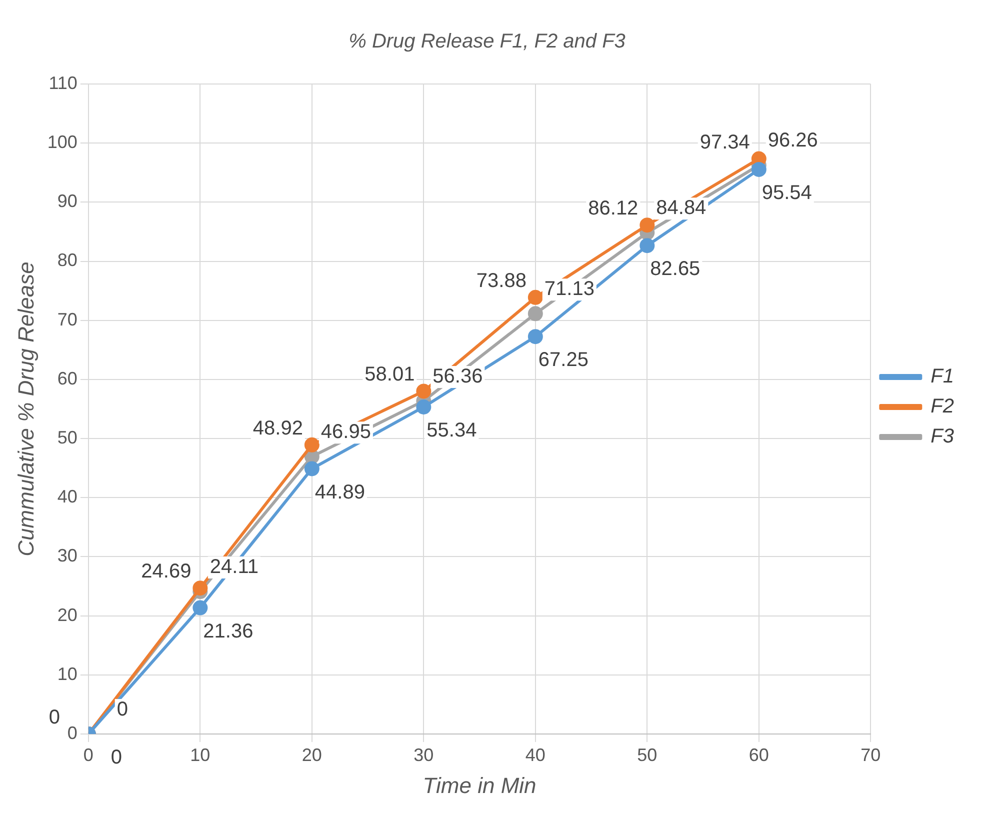  I want to click on data-label: 24.11, so click(234, 567).